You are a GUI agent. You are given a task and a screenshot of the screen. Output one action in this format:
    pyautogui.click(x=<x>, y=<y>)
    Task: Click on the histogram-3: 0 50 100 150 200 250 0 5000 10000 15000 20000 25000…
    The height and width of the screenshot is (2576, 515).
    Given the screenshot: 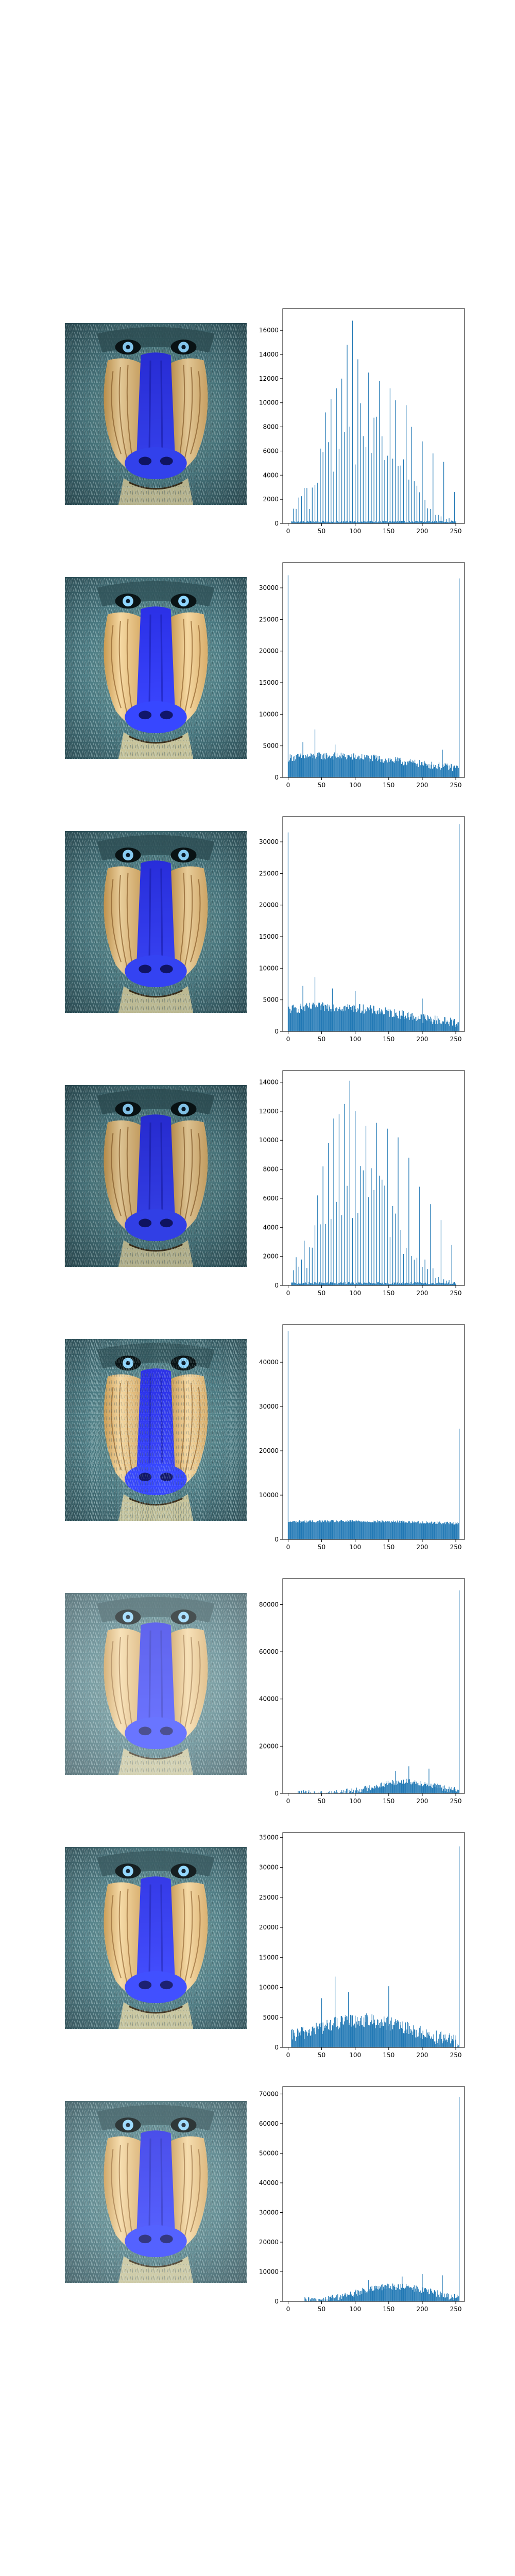 What is the action you would take?
    pyautogui.click(x=362, y=929)
    